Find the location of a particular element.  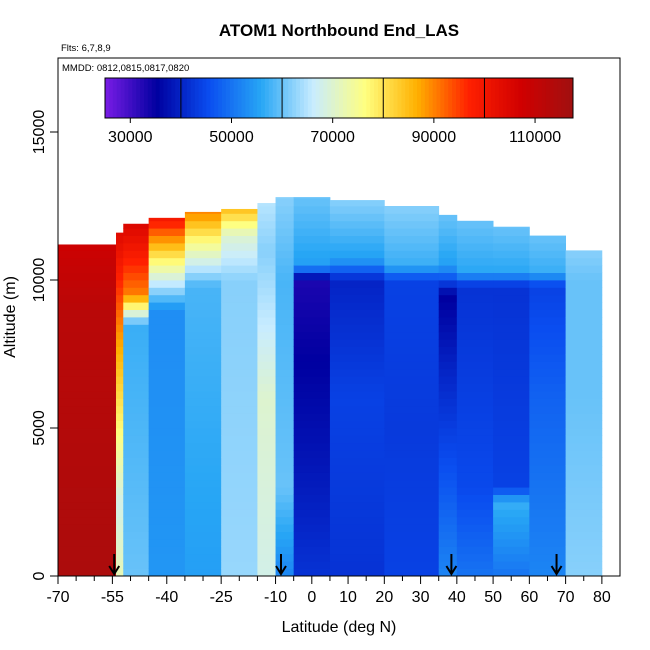

x-tick-label: 60 is located at coordinates (529, 597).